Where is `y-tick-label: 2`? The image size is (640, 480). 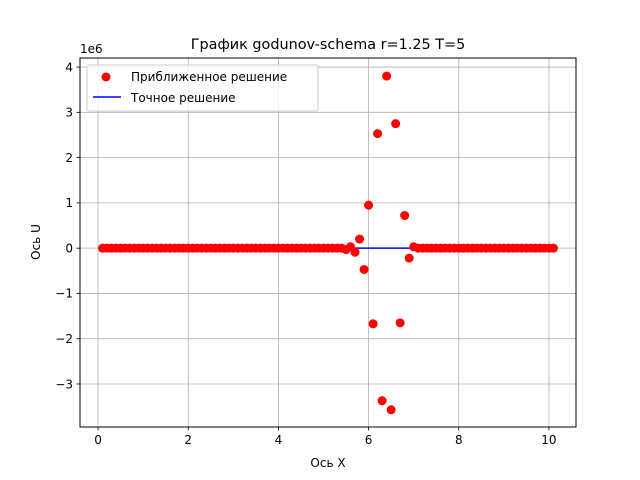 y-tick-label: 2 is located at coordinates (69, 158).